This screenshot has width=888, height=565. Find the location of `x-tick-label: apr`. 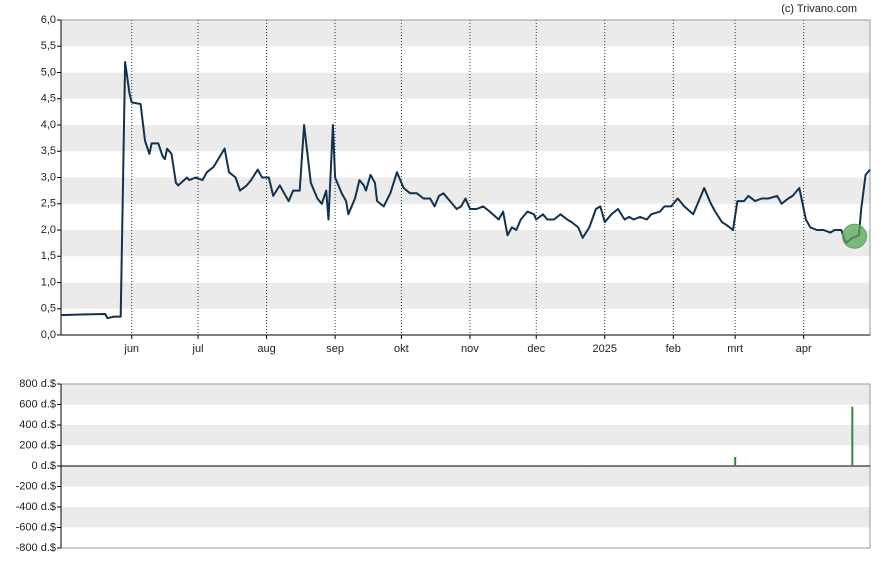

x-tick-label: apr is located at coordinates (804, 349).